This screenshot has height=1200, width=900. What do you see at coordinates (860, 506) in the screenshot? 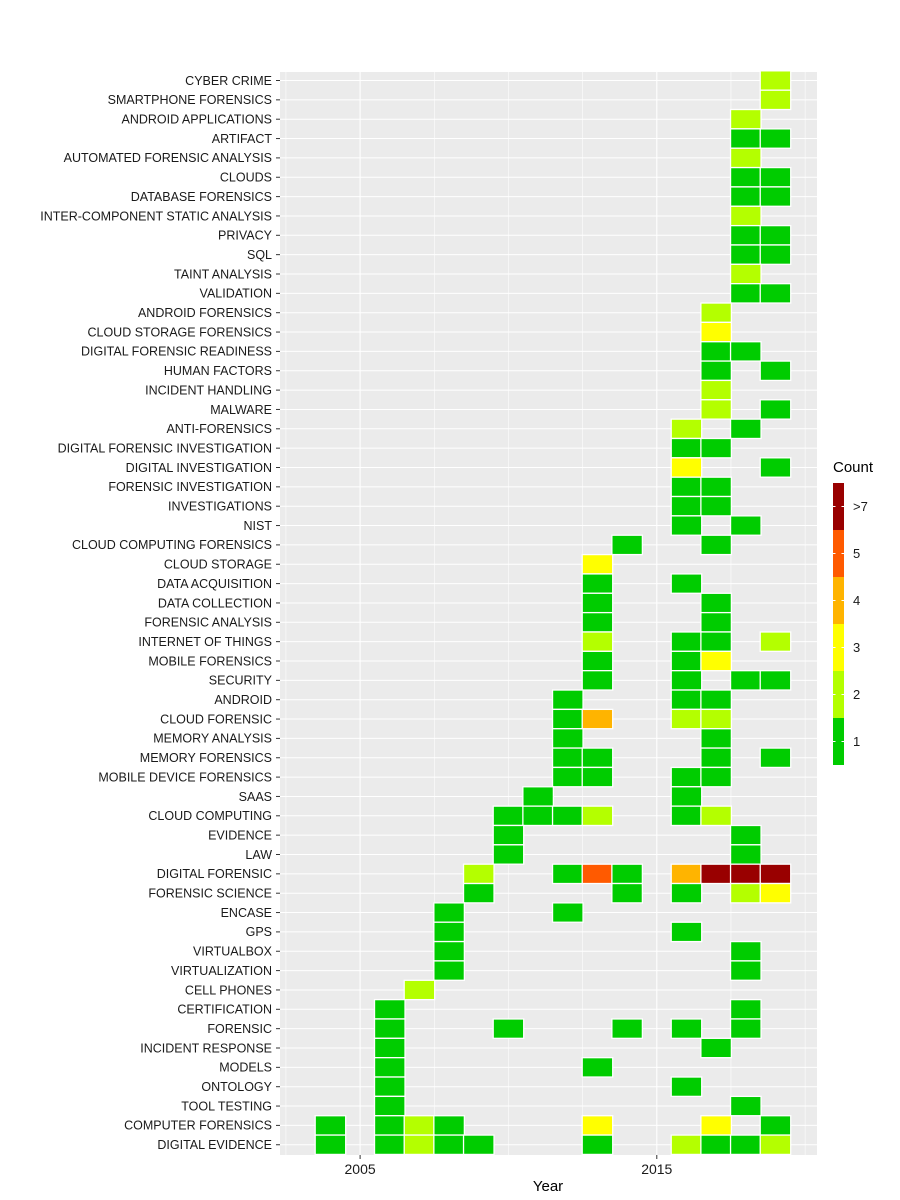
I see `legend-label: >7` at bounding box center [860, 506].